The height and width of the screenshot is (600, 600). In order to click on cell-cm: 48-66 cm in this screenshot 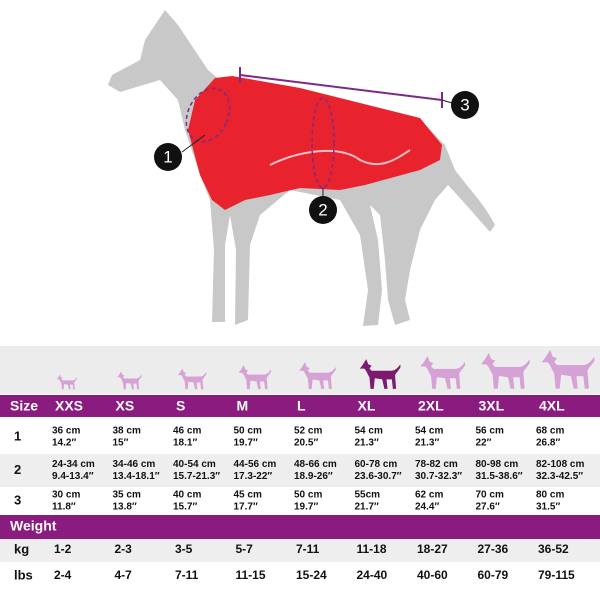, I will do `click(315, 464)`.